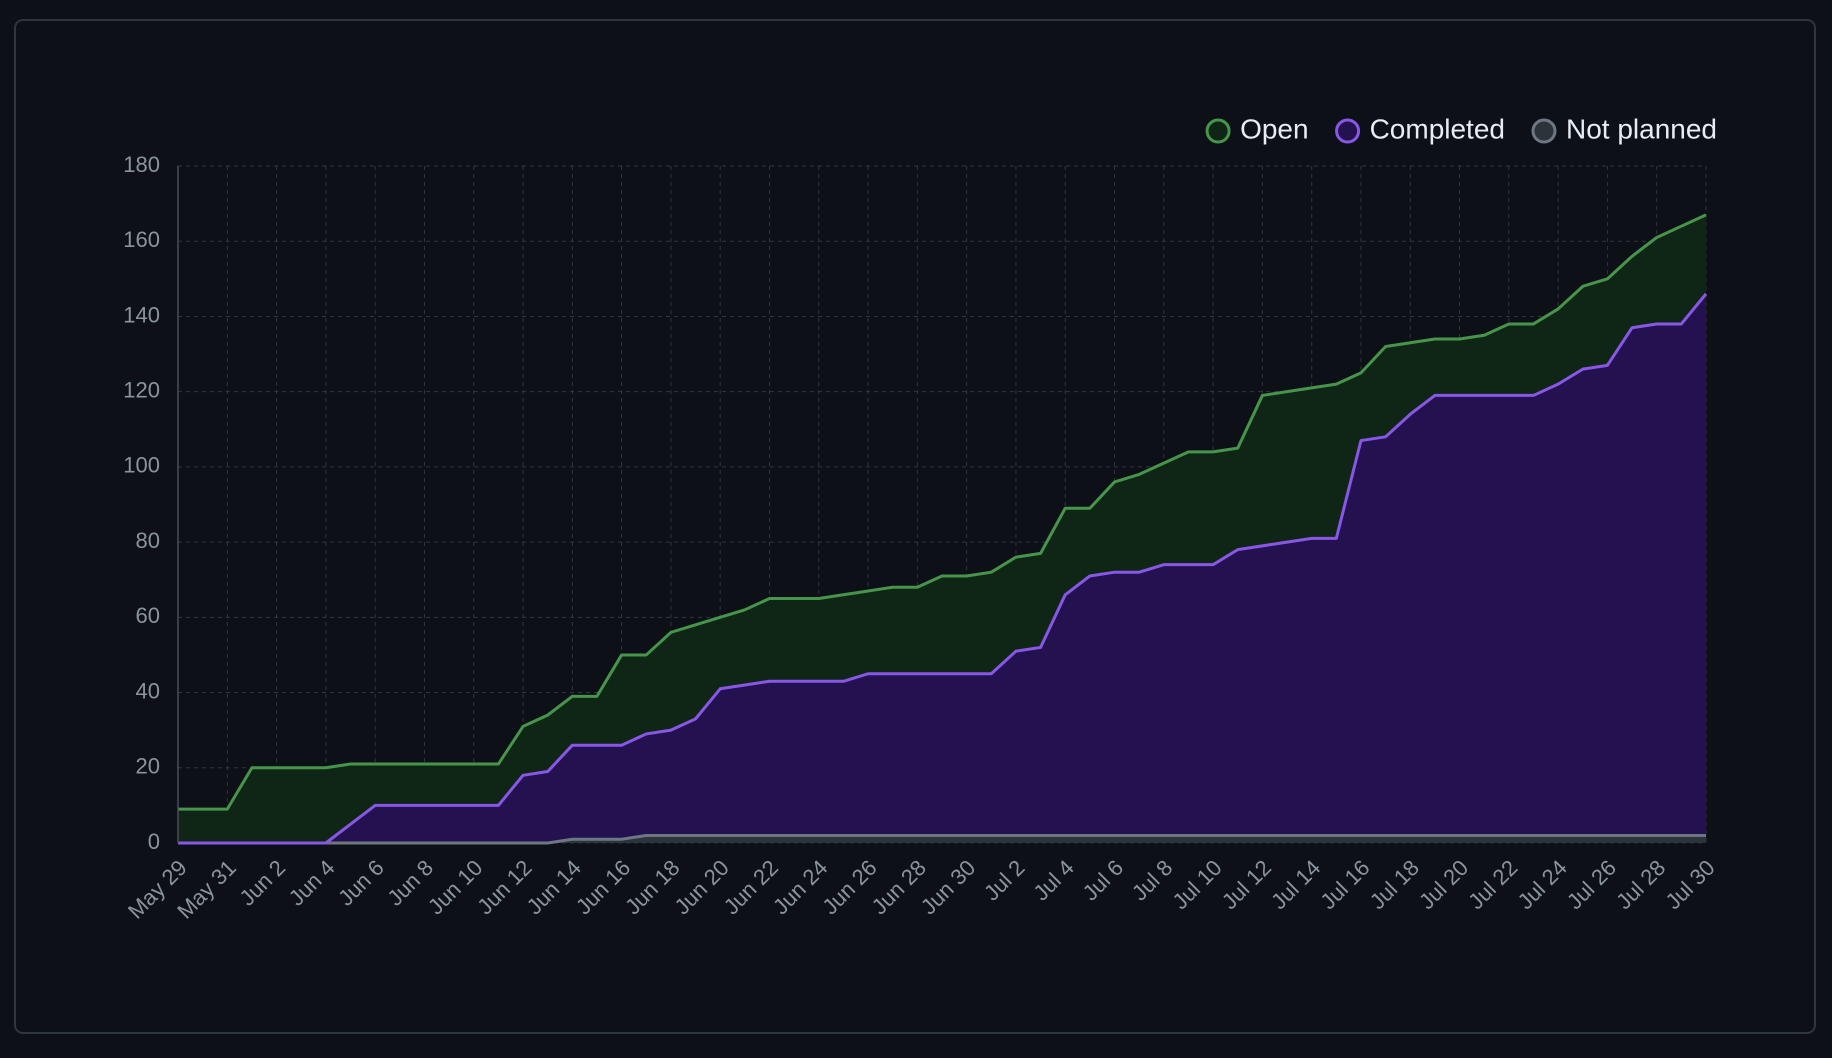 This screenshot has width=1832, height=1058. I want to click on legend-label: Not planned, so click(1641, 128).